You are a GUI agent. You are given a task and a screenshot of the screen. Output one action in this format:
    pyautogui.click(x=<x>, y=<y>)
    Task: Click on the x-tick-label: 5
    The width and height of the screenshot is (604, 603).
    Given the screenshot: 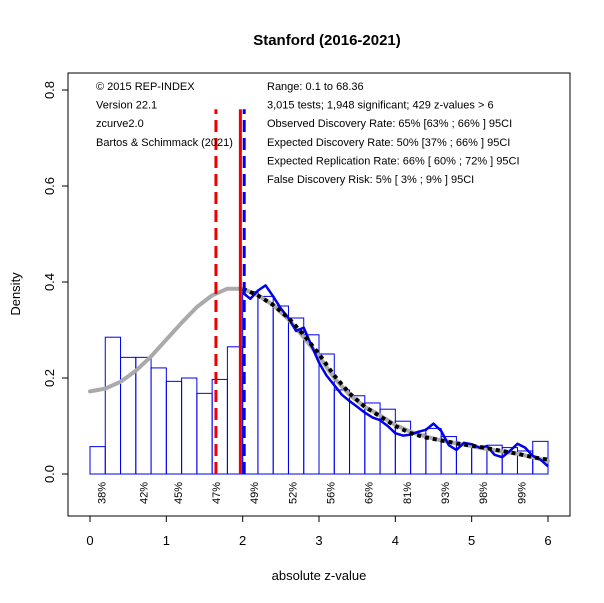 What is the action you would take?
    pyautogui.click(x=471, y=540)
    